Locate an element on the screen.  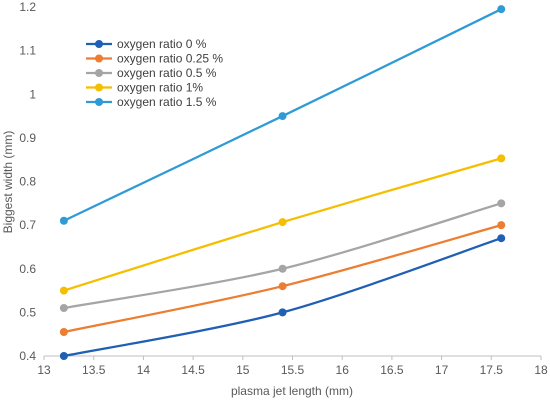
x-tick-label: 14.5 is located at coordinates (193, 370).